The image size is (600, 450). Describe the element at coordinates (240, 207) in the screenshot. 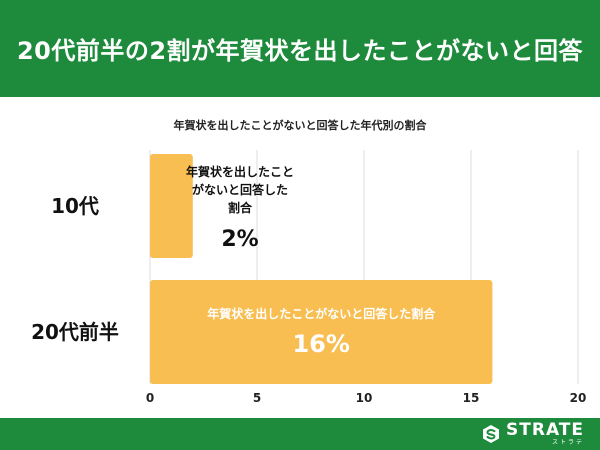

I see `bar-caption: 割合` at that location.